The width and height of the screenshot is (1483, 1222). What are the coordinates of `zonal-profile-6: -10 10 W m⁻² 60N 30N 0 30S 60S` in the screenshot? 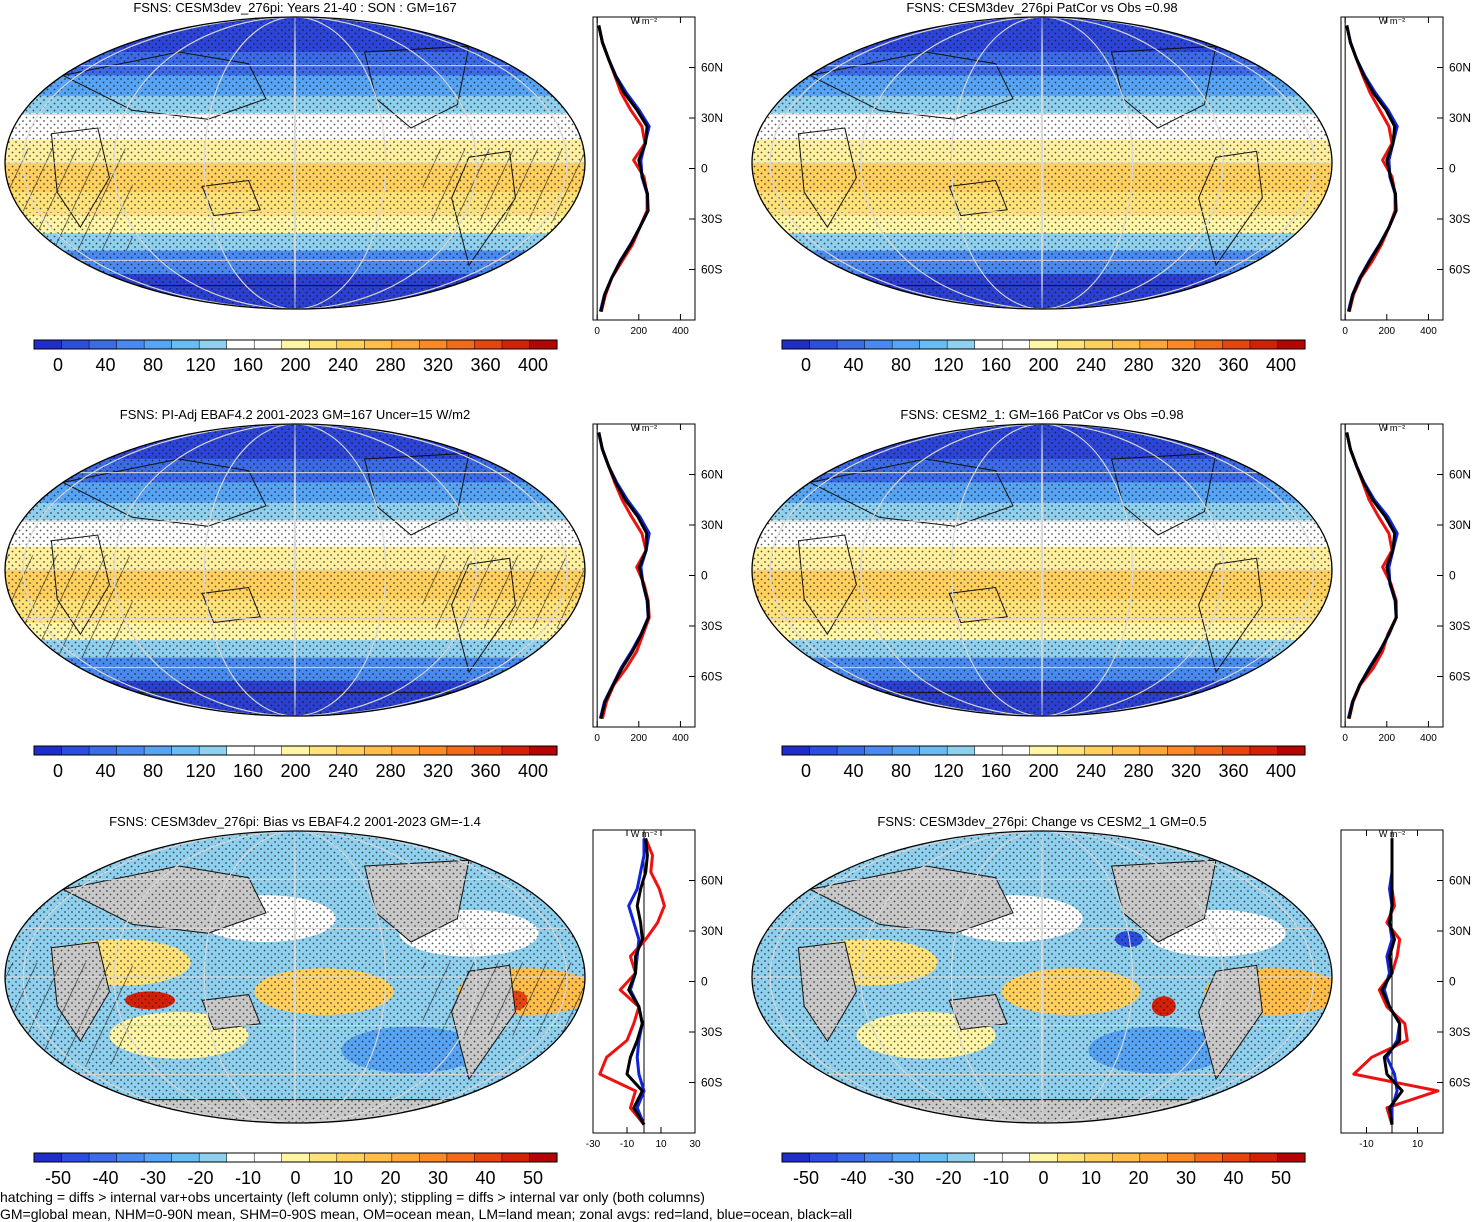 It's located at (1405, 989).